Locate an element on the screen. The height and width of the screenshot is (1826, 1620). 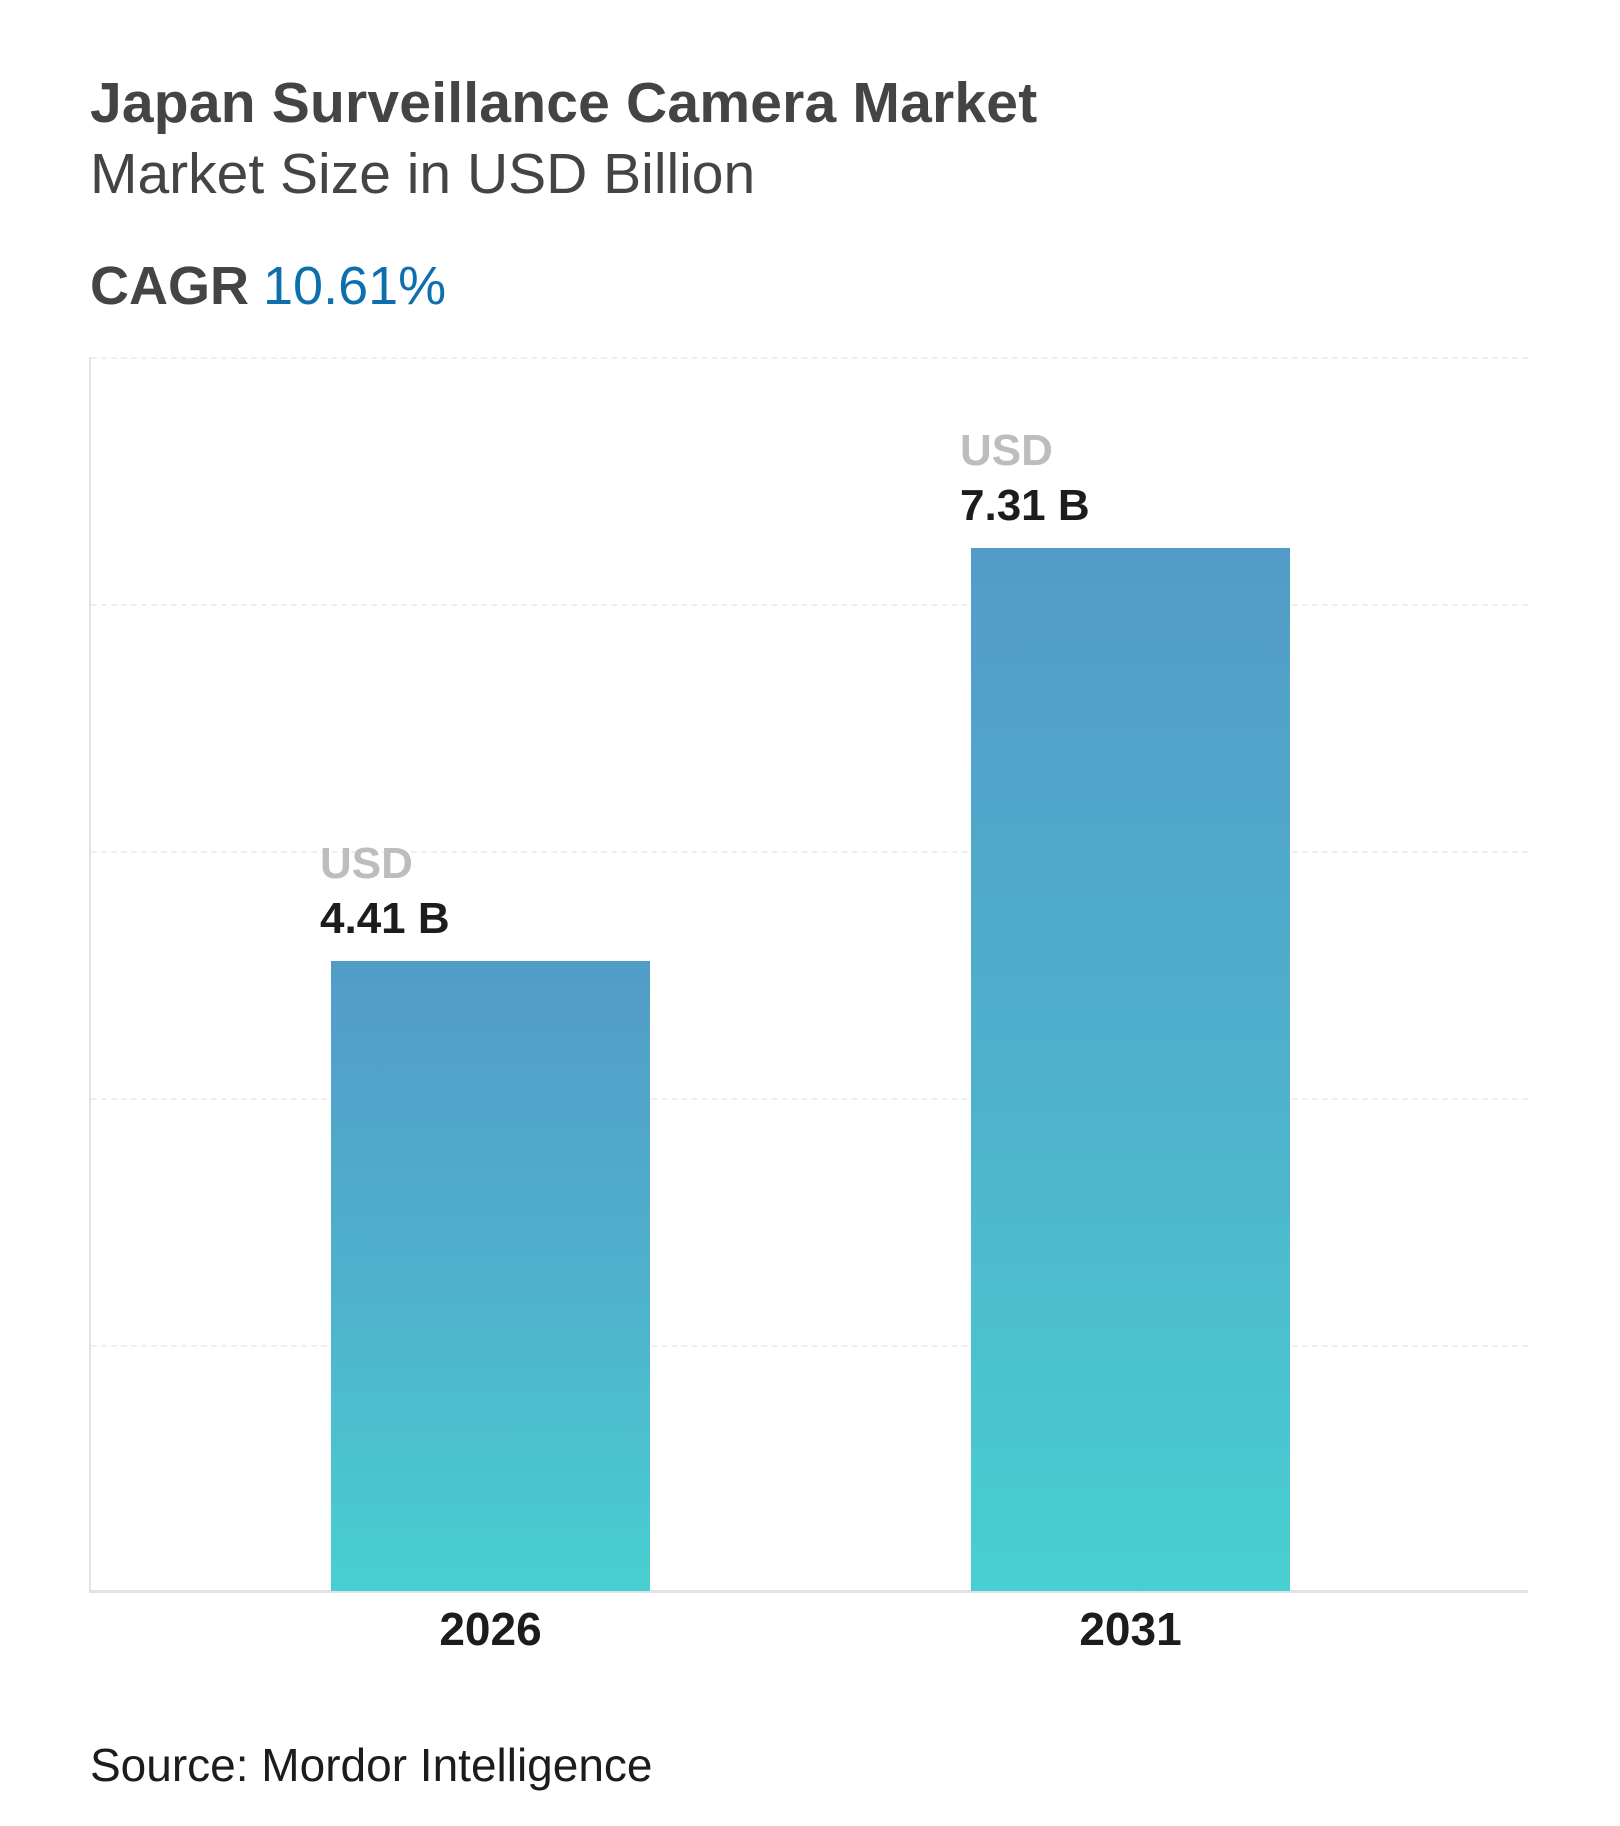
bar-2031-currency-label: USD is located at coordinates (1006, 450).